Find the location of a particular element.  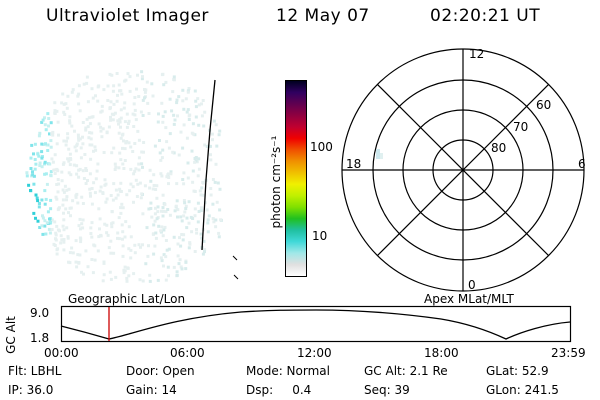

info-mode: Mode: Normal is located at coordinates (288, 371).